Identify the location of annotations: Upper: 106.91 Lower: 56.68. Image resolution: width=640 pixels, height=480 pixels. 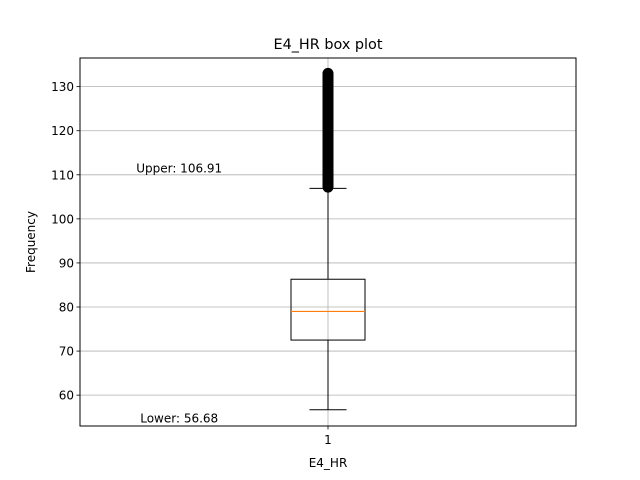
(179, 294).